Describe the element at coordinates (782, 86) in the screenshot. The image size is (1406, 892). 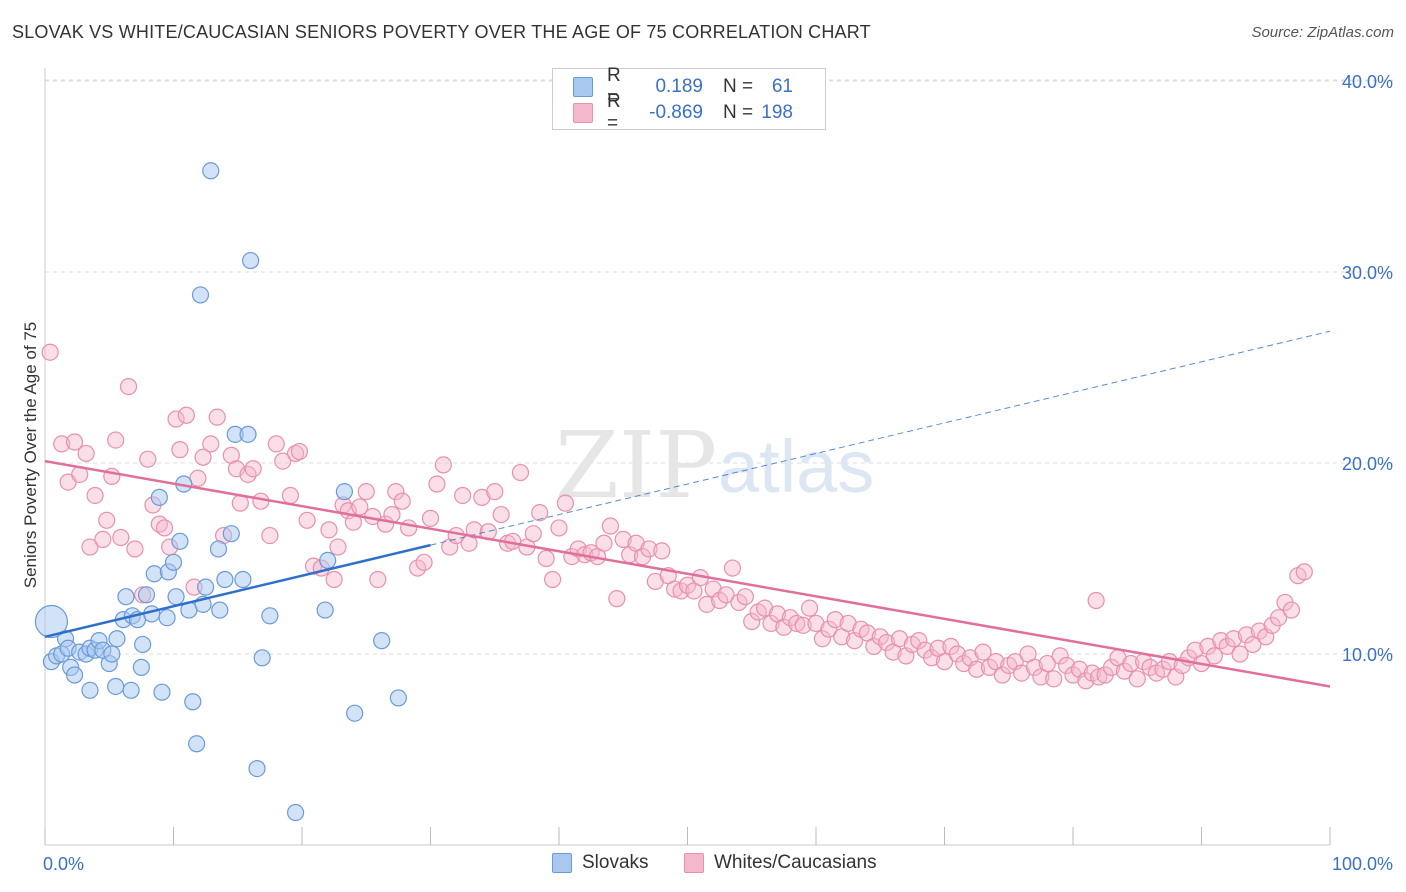
I see `legend-n-value: 61` at that location.